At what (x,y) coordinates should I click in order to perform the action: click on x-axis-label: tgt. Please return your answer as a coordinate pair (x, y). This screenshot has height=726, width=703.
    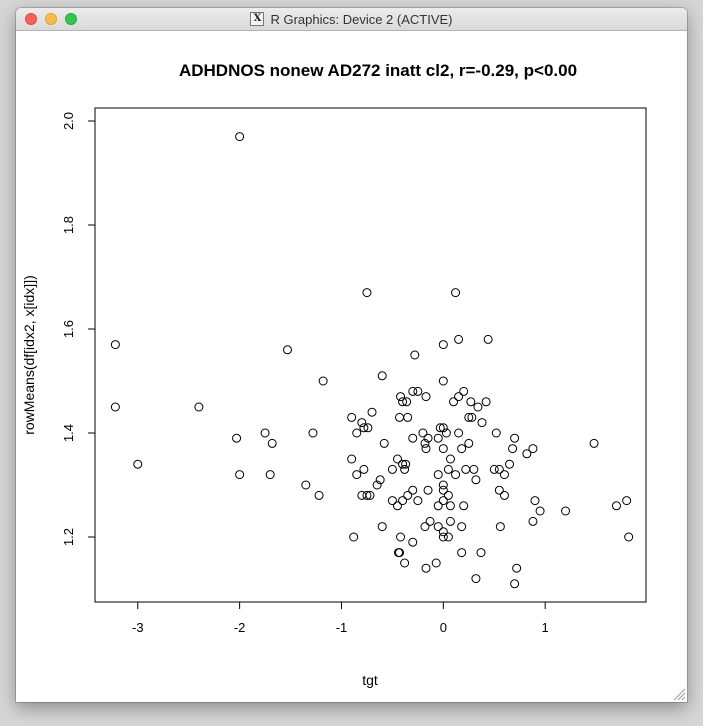
    Looking at the image, I should click on (370, 680).